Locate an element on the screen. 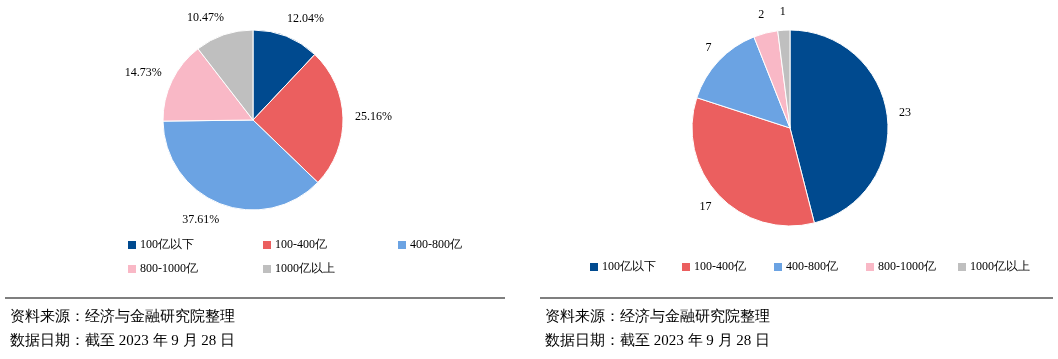 The height and width of the screenshot is (359, 1058). data-label: 17 is located at coordinates (705, 206).